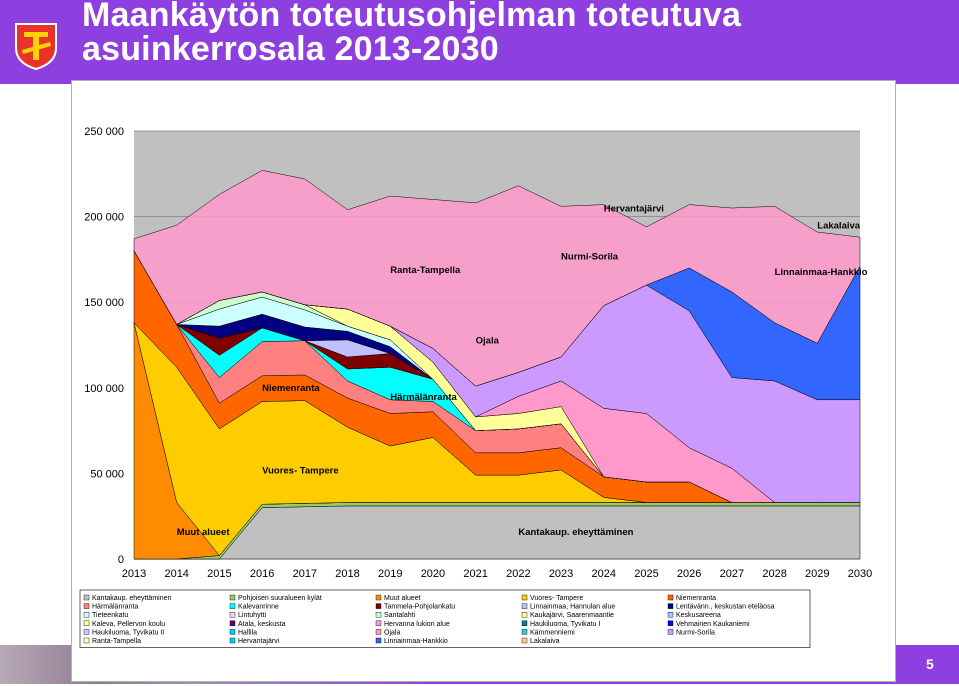  I want to click on y-tick-label: 200 000, so click(104, 218).